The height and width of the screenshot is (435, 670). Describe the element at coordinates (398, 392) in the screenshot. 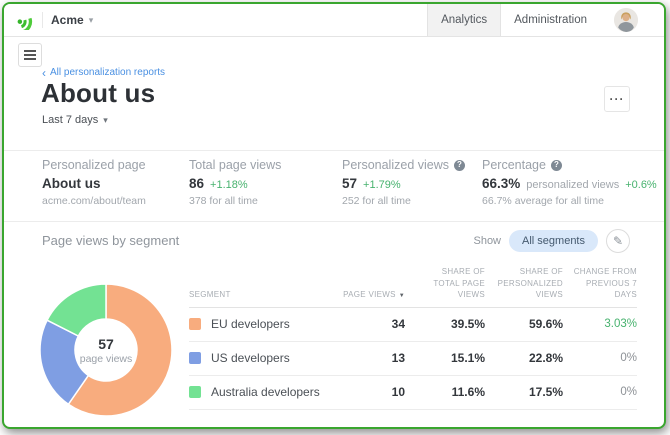

I see `table-cell: 10` at that location.